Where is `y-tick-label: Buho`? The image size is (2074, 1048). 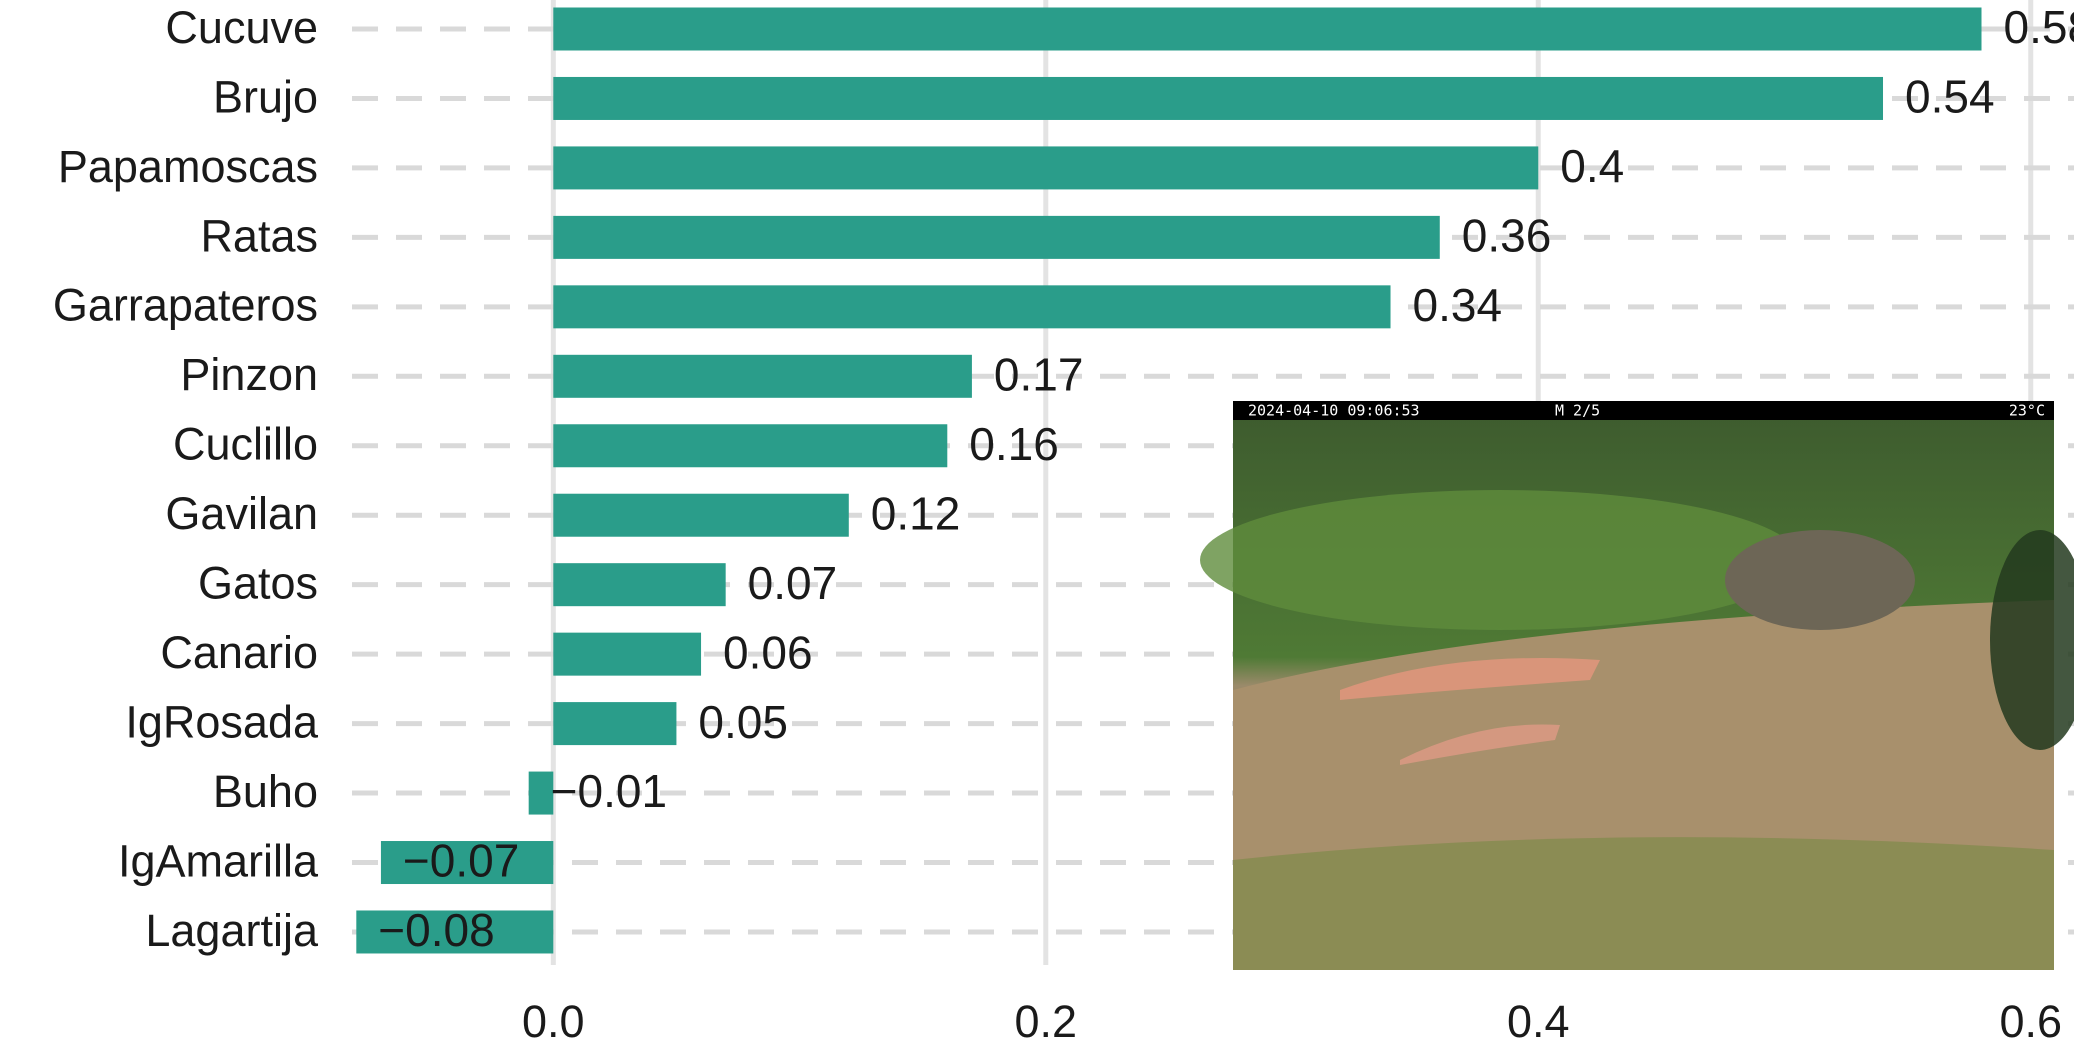
y-tick-label: Buho is located at coordinates (265, 791).